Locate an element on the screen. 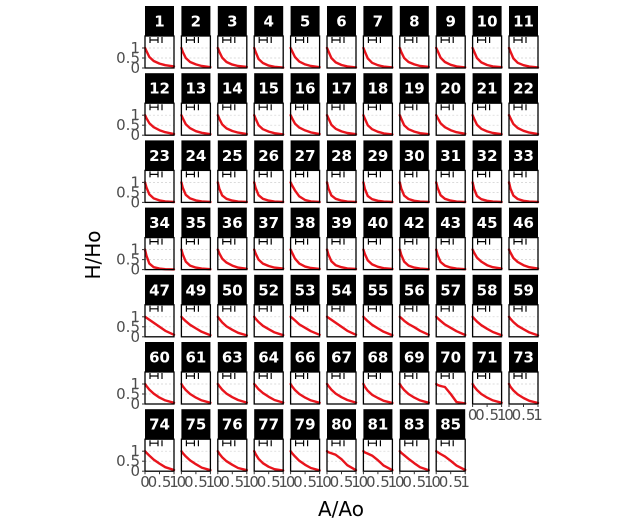 The height and width of the screenshot is (529, 620). facet-strip-label: 21 is located at coordinates (487, 89).